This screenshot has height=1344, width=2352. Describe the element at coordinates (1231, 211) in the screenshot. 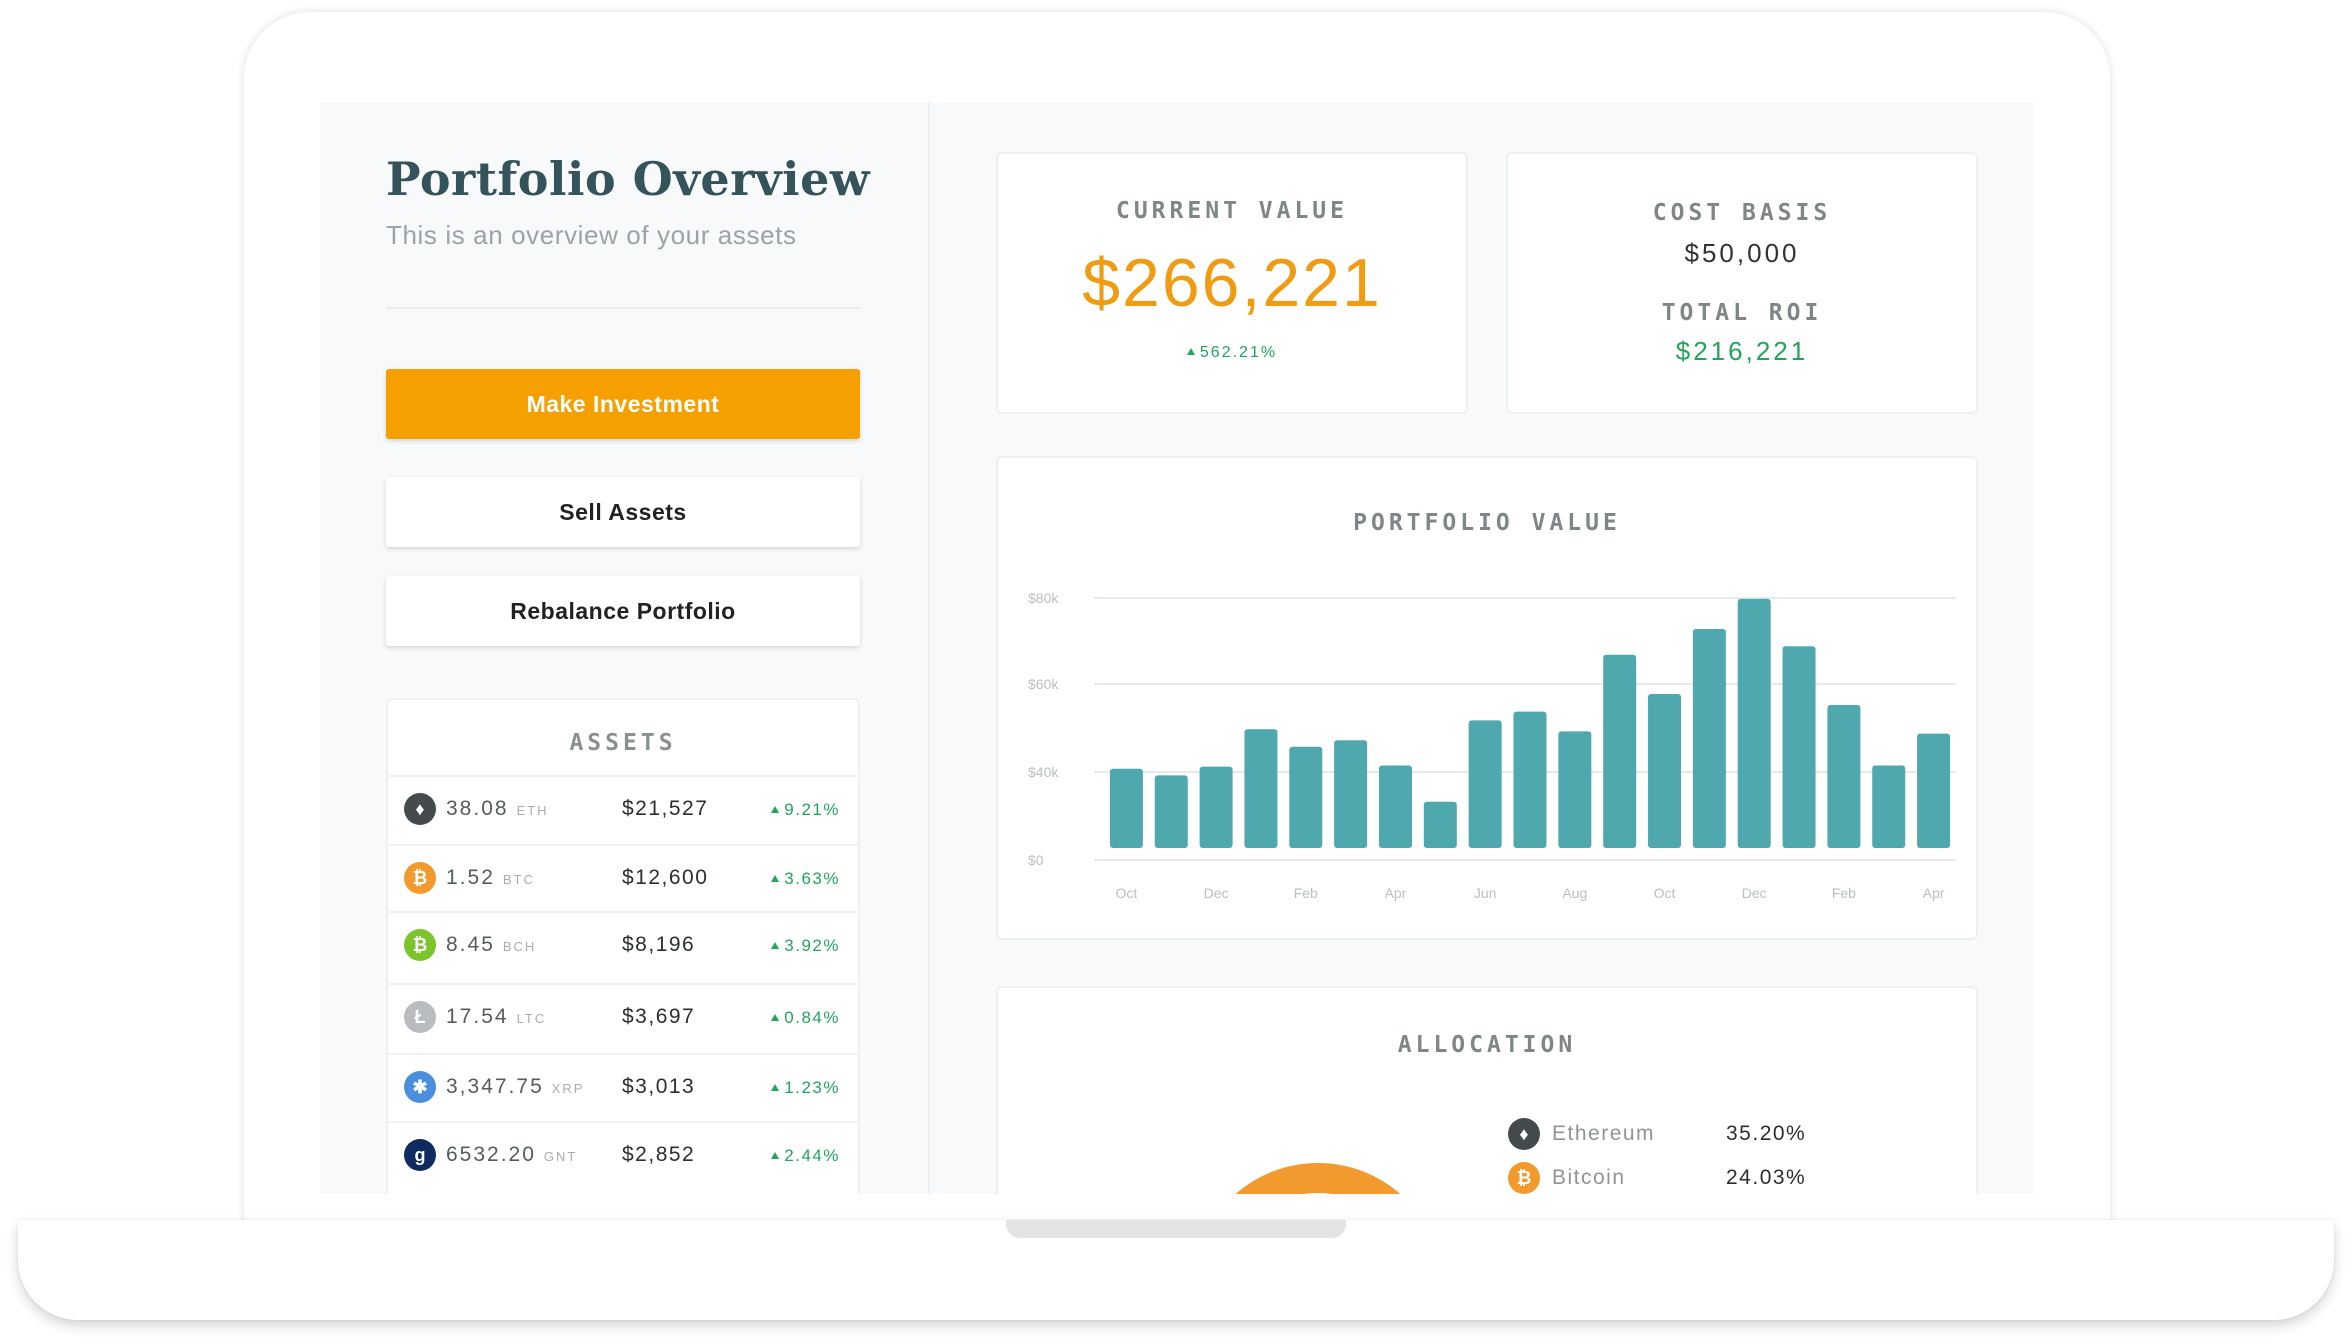

I see `current-value-label: CURRENT VALUE` at that location.